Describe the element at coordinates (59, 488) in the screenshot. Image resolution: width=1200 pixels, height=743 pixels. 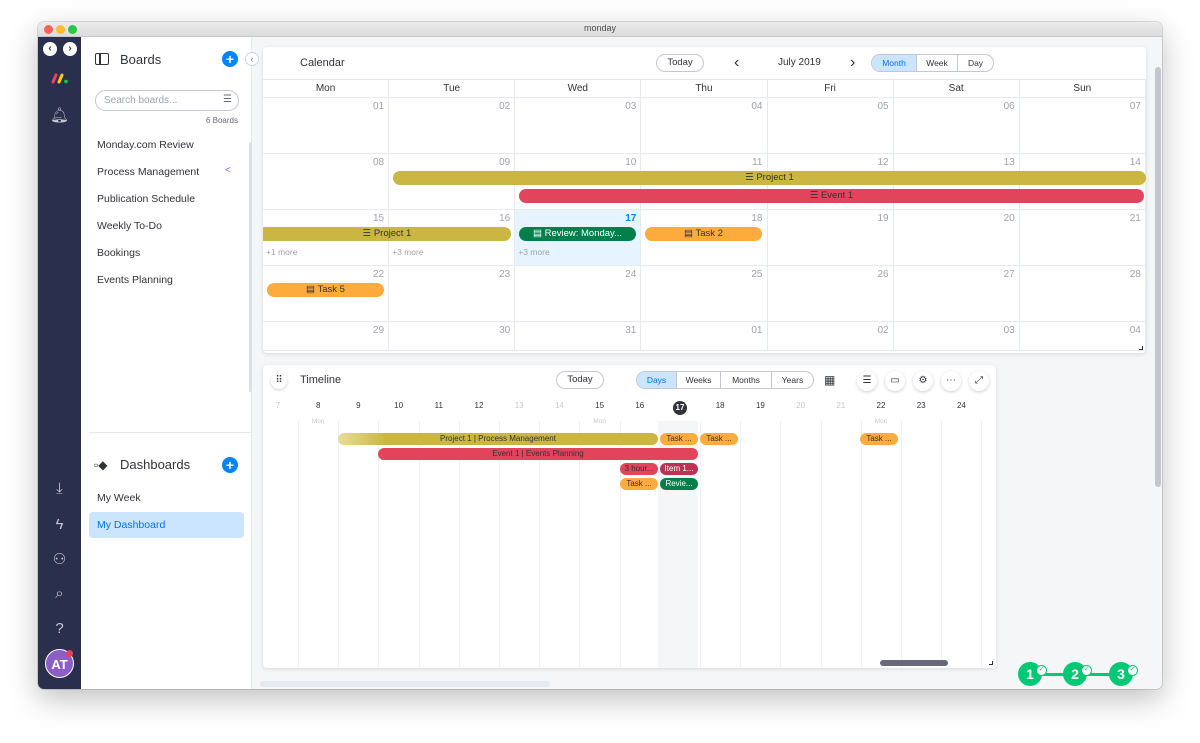
I see `download-icon: ⤓` at that location.